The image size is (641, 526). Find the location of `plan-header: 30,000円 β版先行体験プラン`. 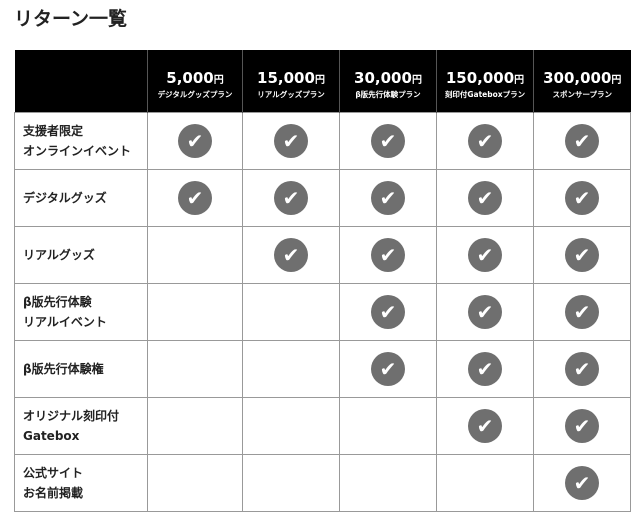

plan-header: 30,000円 β版先行体験プラン is located at coordinates (388, 81).